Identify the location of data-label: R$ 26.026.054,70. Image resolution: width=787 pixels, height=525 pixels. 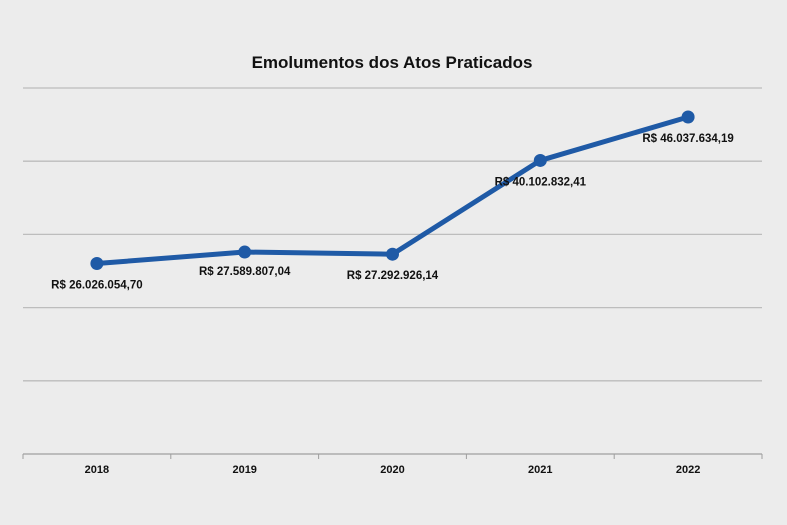
(96, 285).